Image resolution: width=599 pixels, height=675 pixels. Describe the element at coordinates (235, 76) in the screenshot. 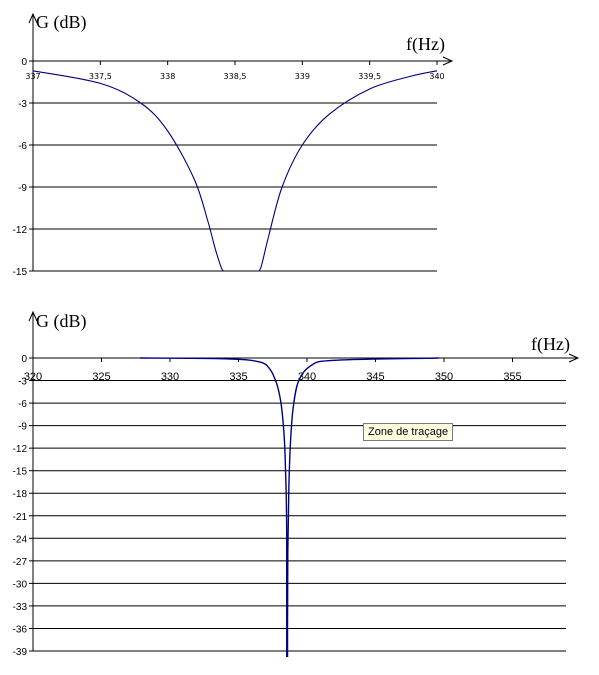

I see `chart1-x-tick-label: 338,5` at that location.